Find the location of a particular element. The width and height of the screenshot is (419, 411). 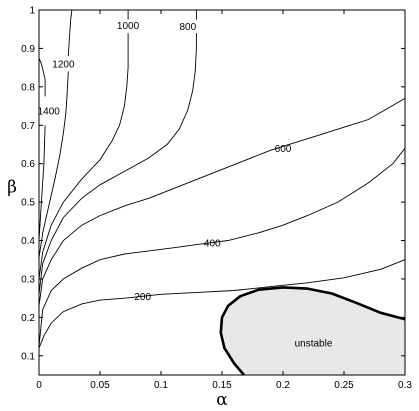

y-tick-label: 0.7 is located at coordinates (28, 126).